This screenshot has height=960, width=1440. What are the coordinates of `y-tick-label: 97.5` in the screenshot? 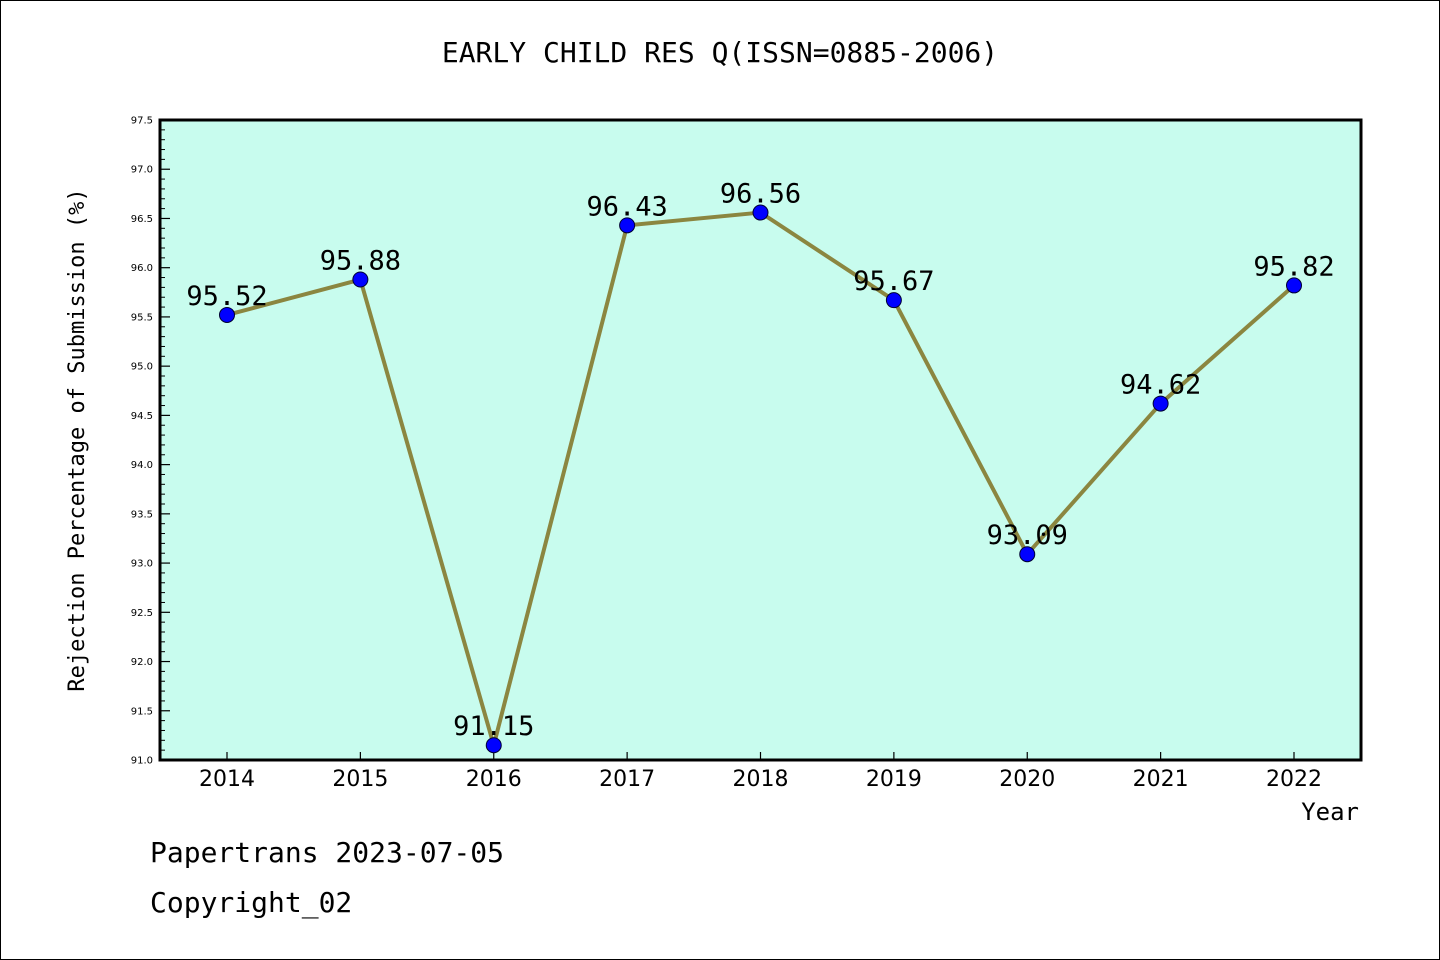 It's located at (142, 121).